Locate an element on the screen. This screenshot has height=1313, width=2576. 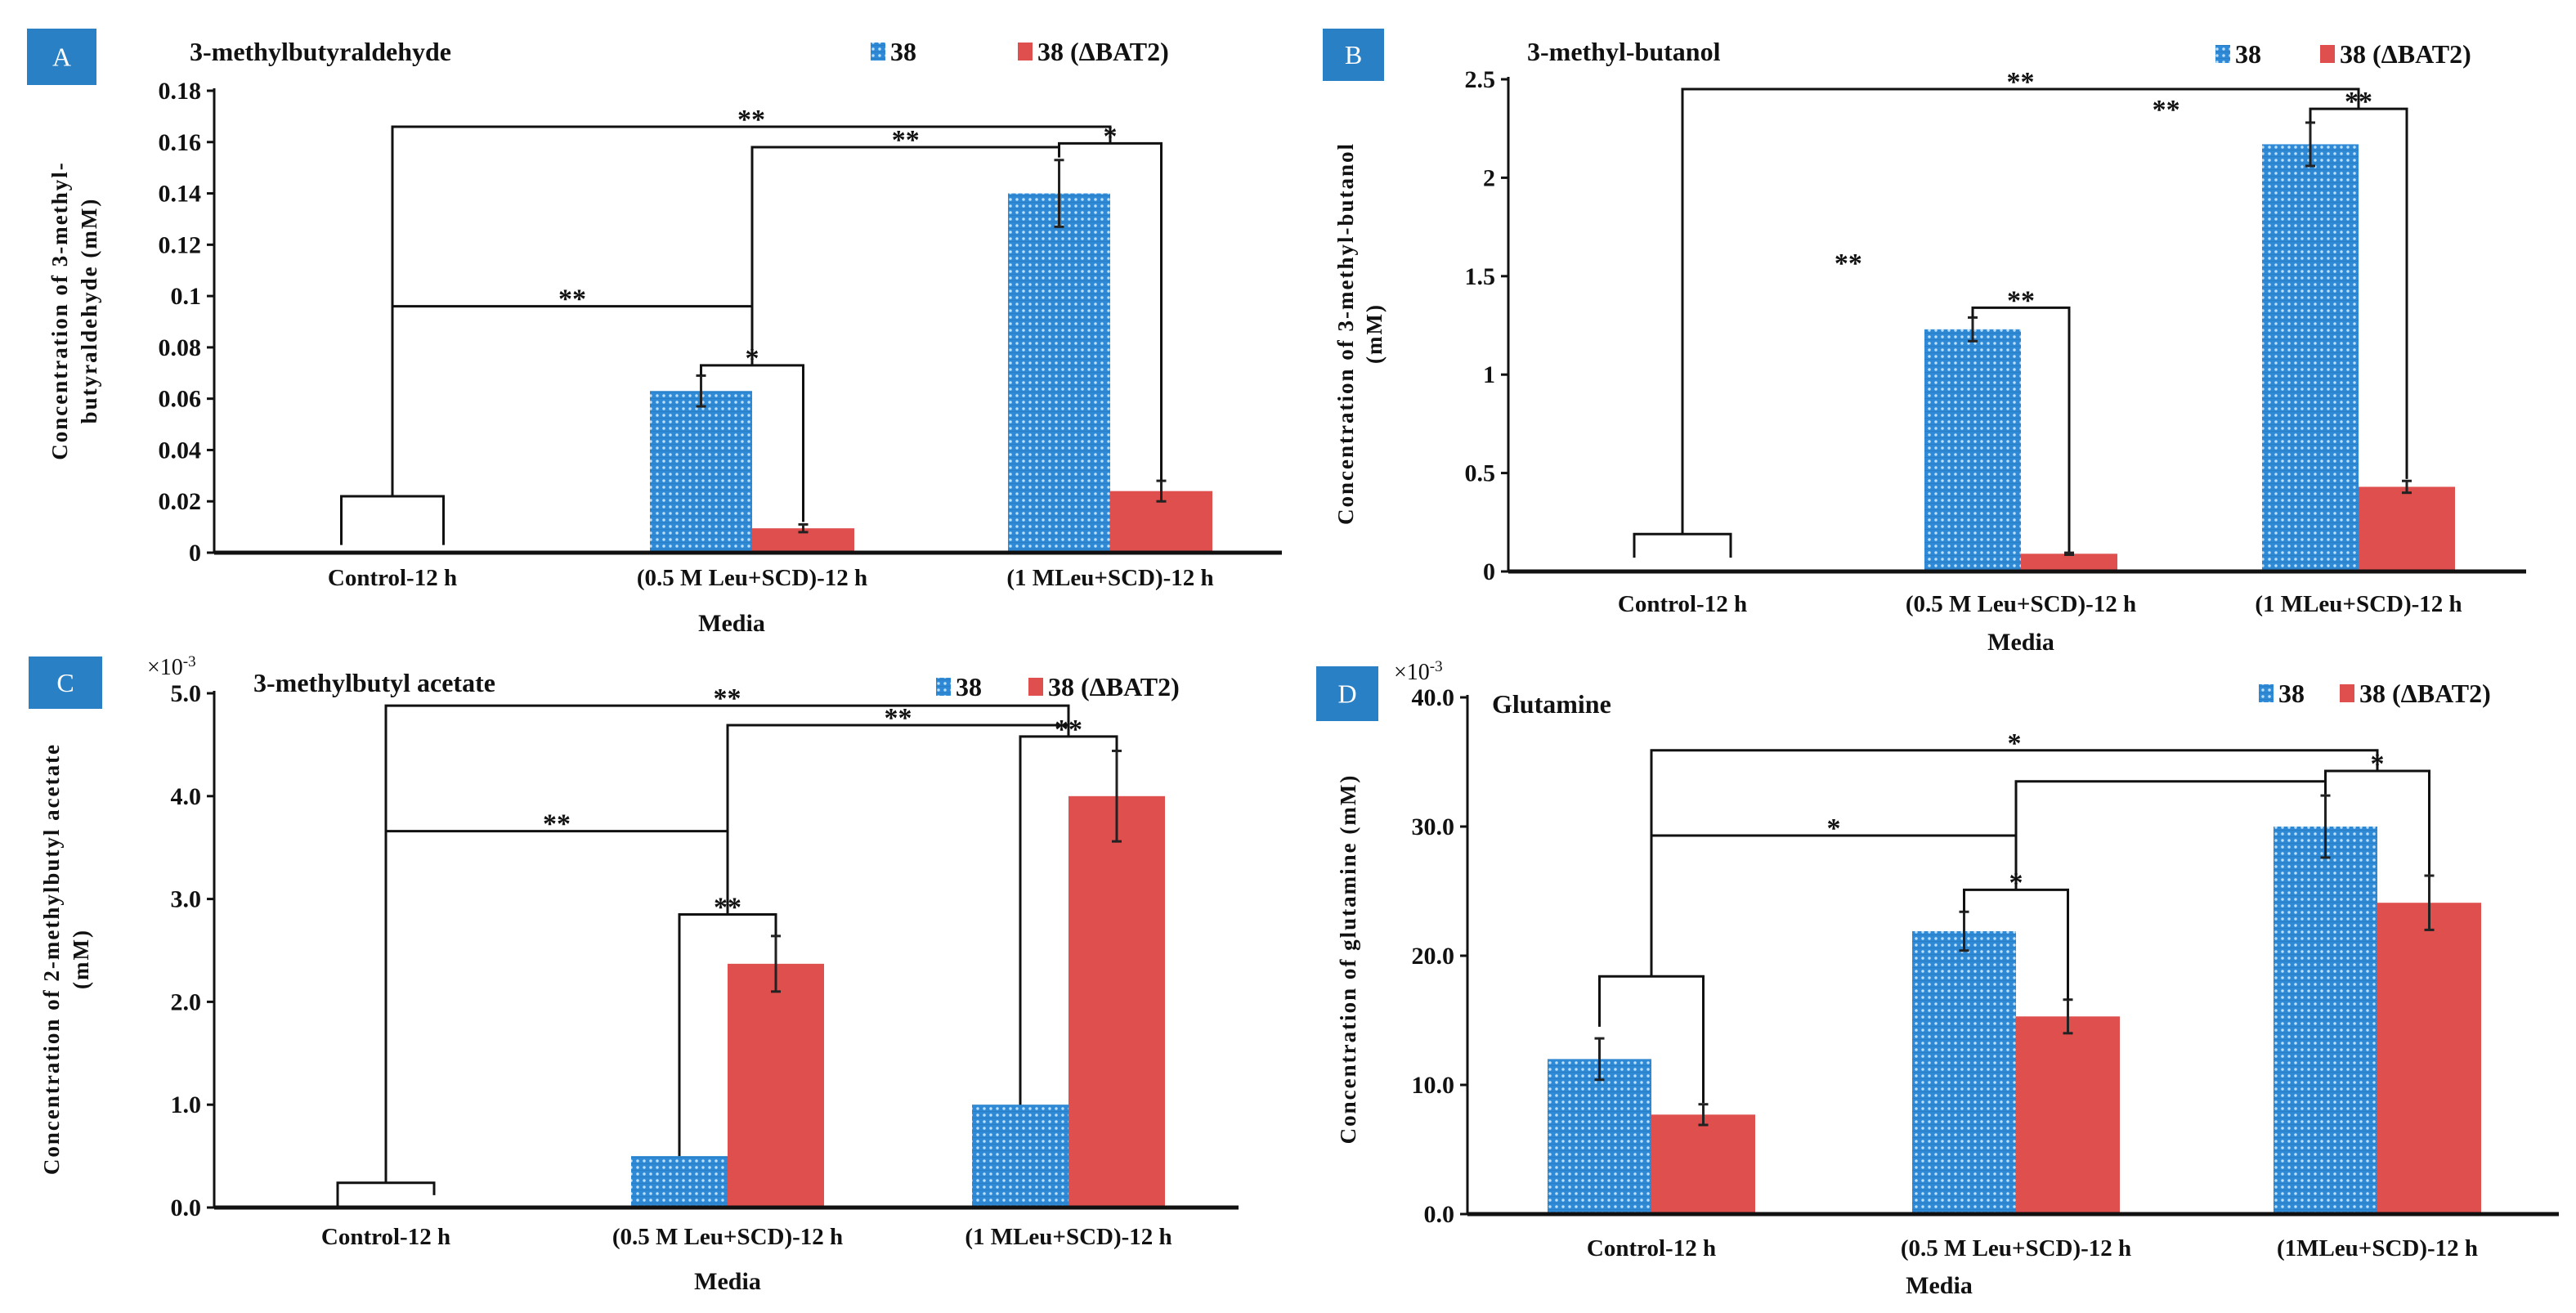
y-tick-label: 1.0 is located at coordinates (187, 1104).